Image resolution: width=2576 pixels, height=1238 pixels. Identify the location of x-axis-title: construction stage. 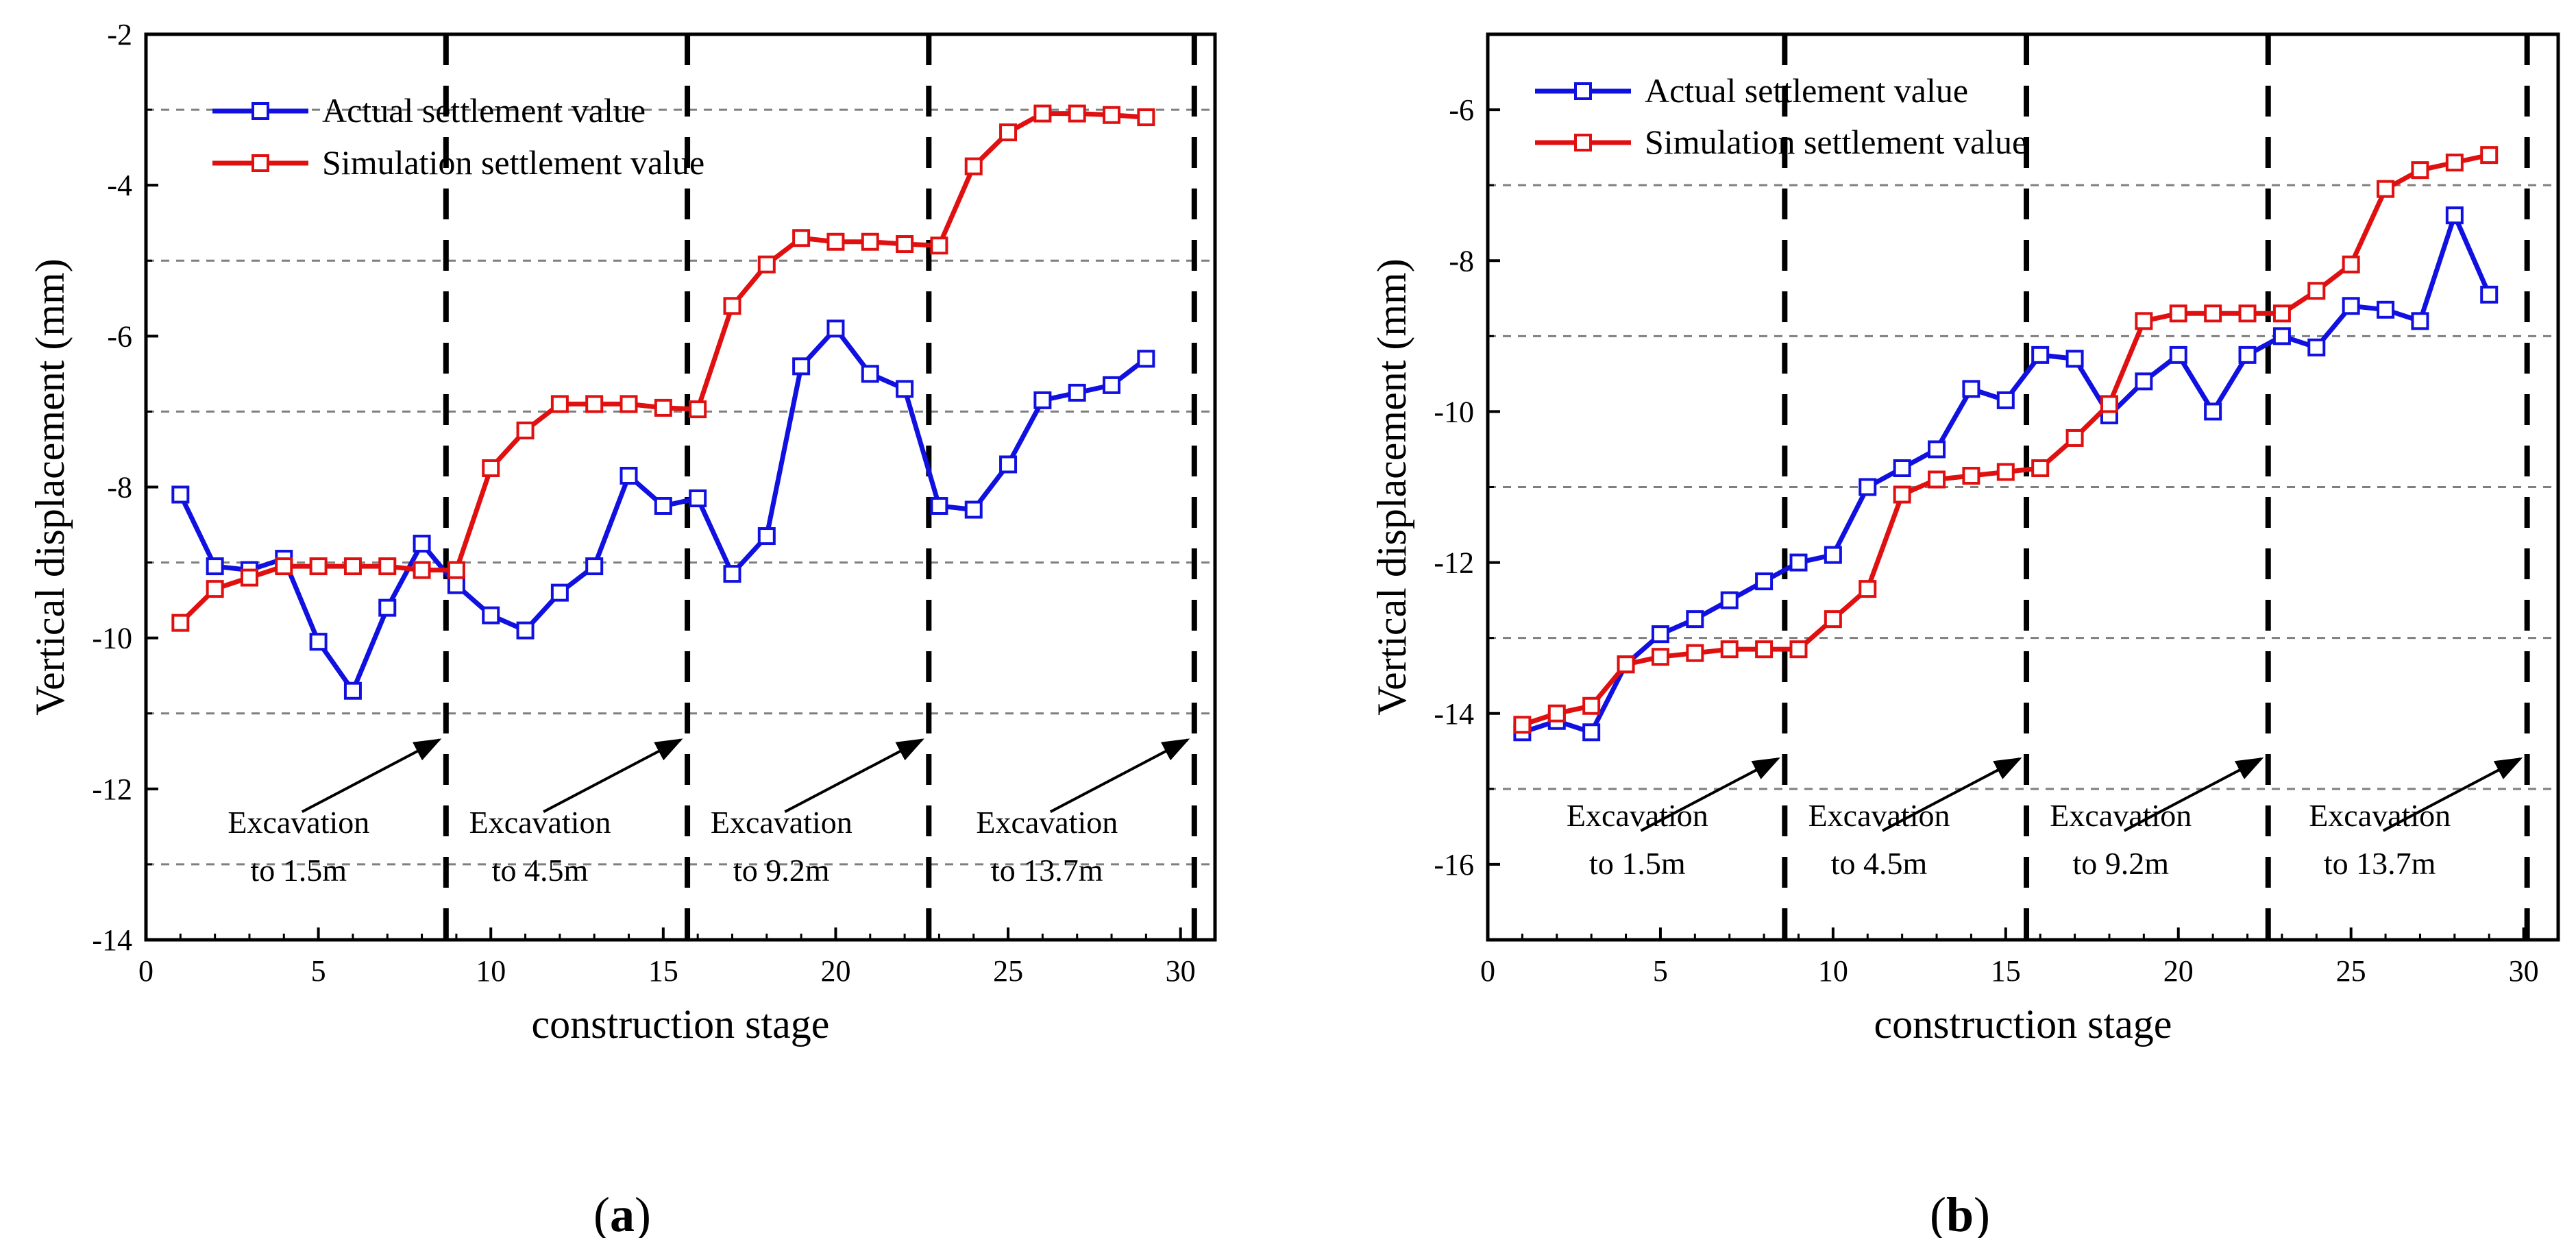
(2023, 1024).